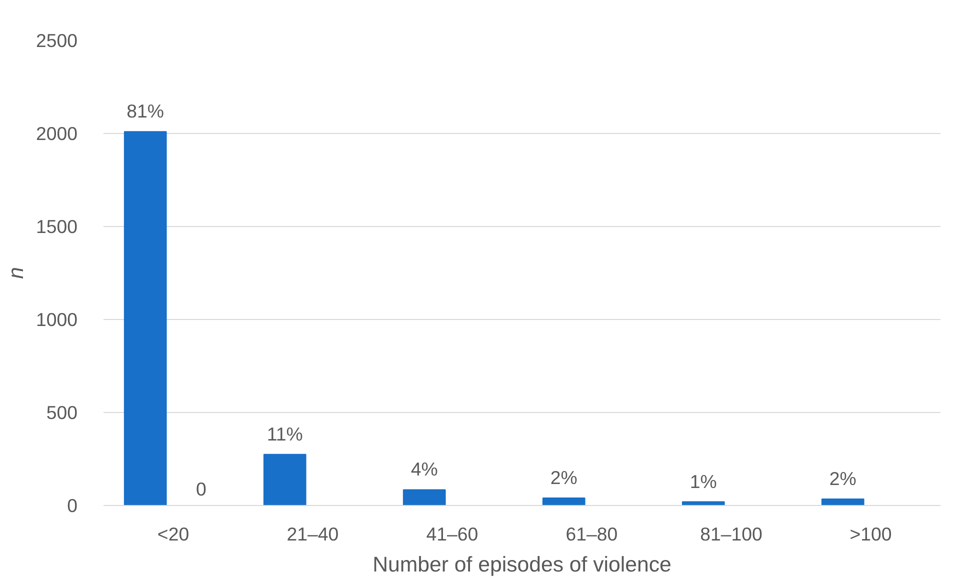 Image resolution: width=957 pixels, height=581 pixels. What do you see at coordinates (452, 534) in the screenshot?
I see `x-tick-label: 41–60` at bounding box center [452, 534].